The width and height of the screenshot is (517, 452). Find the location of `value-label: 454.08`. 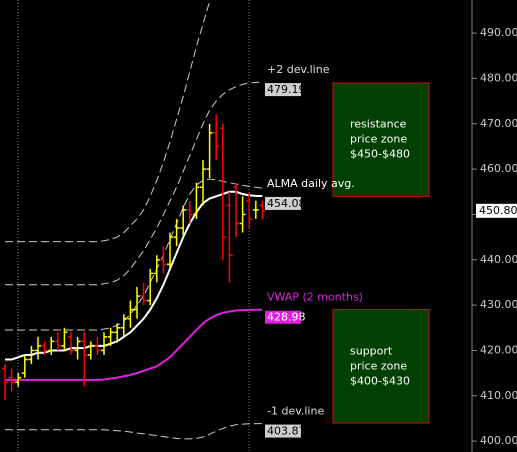

value-label: 454.08 is located at coordinates (286, 203).